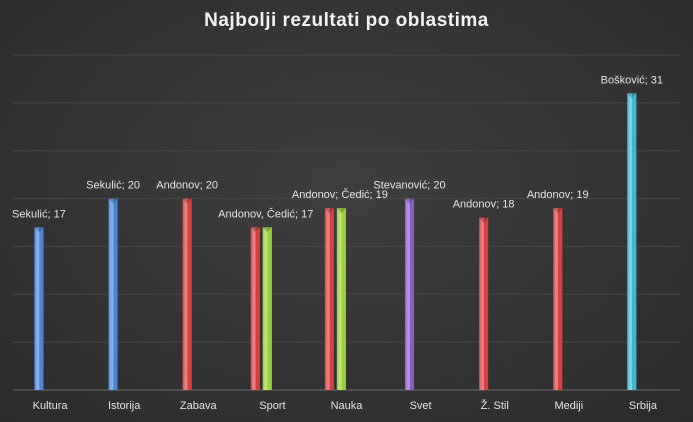 This screenshot has height=422, width=693. What do you see at coordinates (272, 406) in the screenshot?
I see `x-tick-label: Sport` at bounding box center [272, 406].